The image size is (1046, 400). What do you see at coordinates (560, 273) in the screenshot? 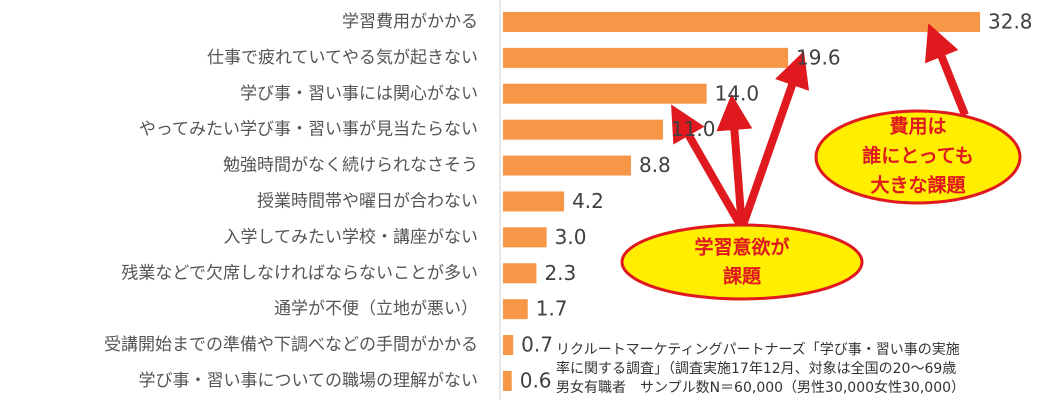
I see `value-label: 2.3` at bounding box center [560, 273].